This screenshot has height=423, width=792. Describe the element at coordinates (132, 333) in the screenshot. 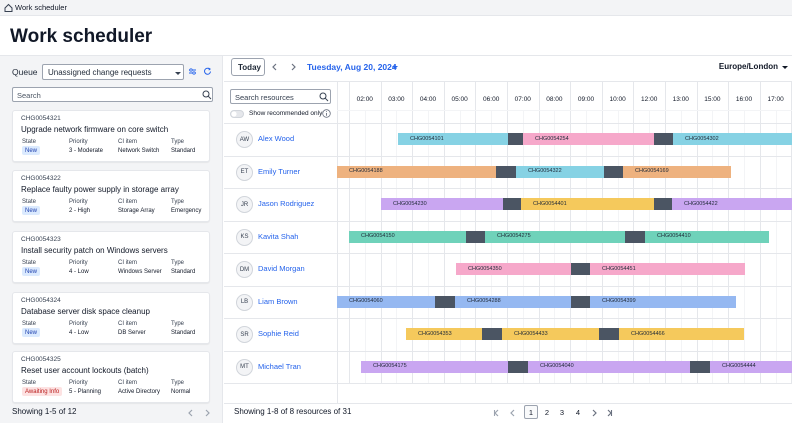

I see `field-value: DB Server` at that location.